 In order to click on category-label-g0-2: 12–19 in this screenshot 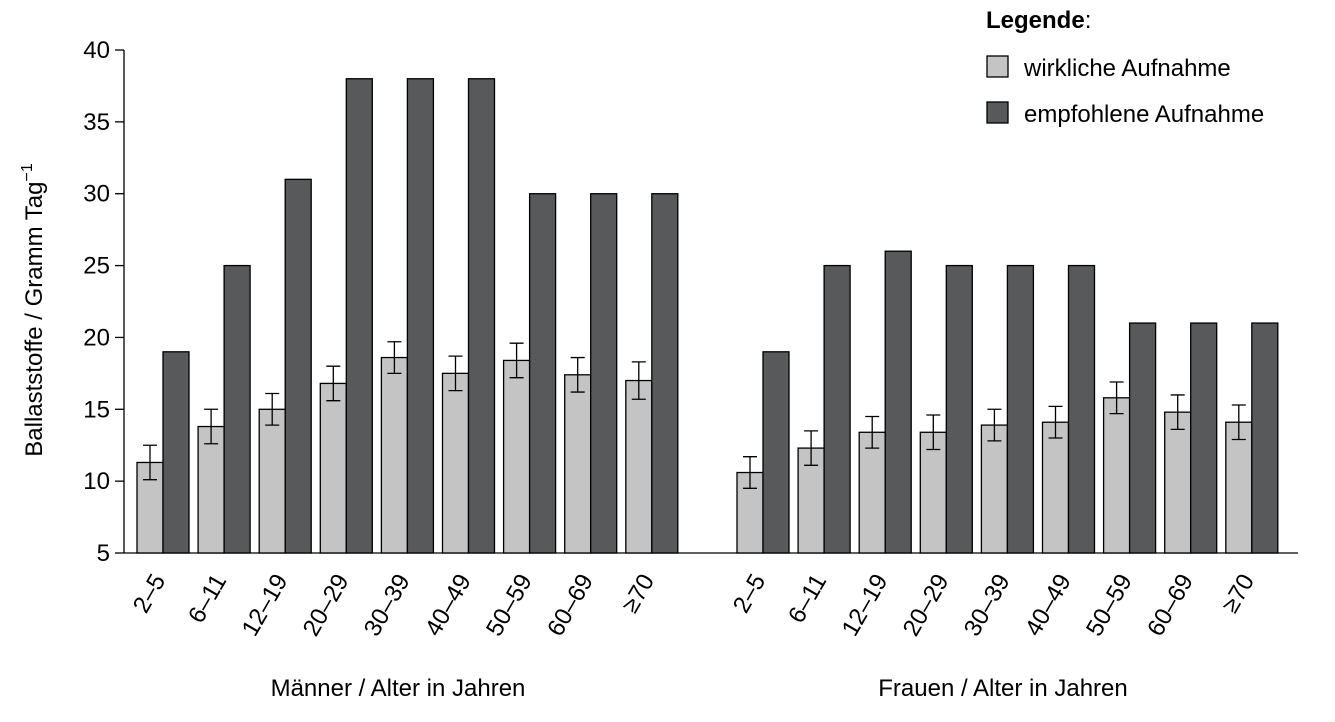, I will do `click(265, 605)`.